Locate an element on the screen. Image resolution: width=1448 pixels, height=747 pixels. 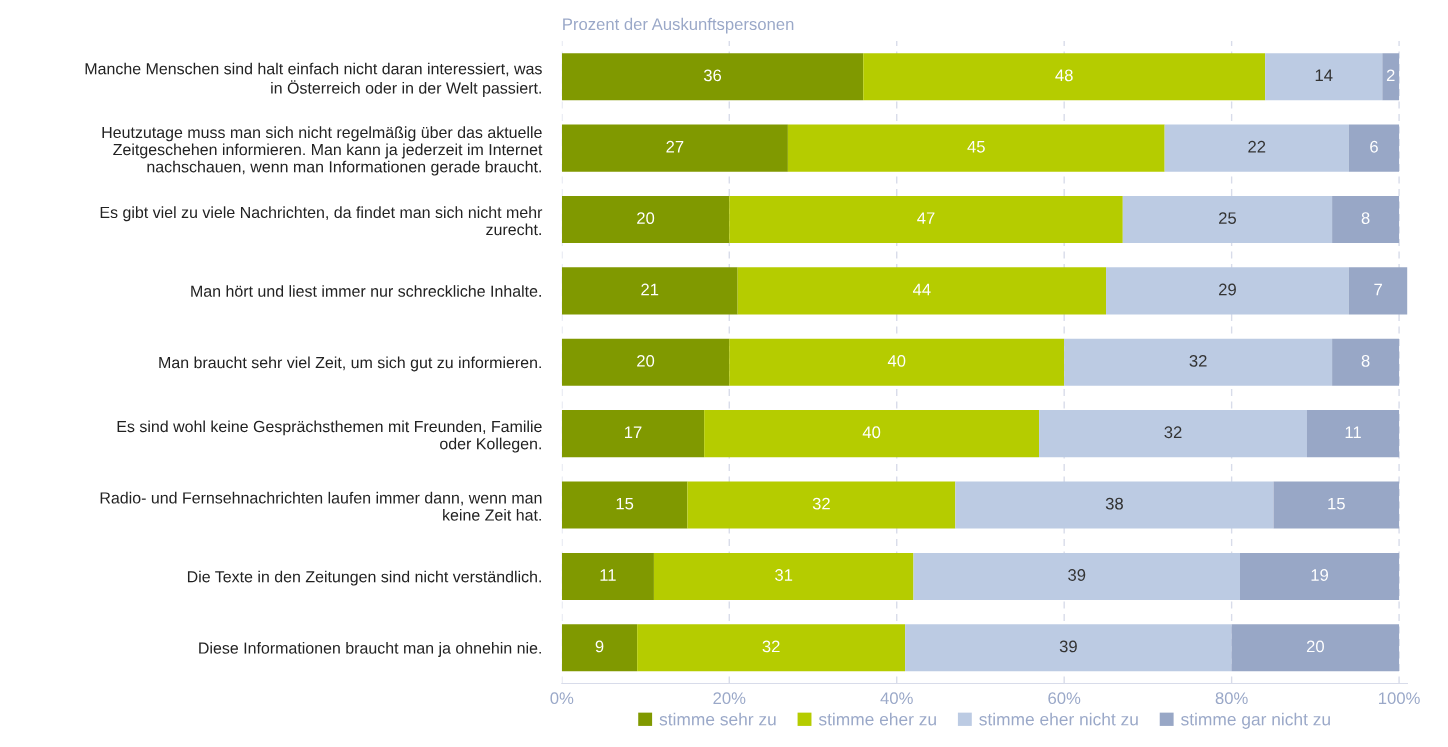
data-label: 2 is located at coordinates (1390, 75).